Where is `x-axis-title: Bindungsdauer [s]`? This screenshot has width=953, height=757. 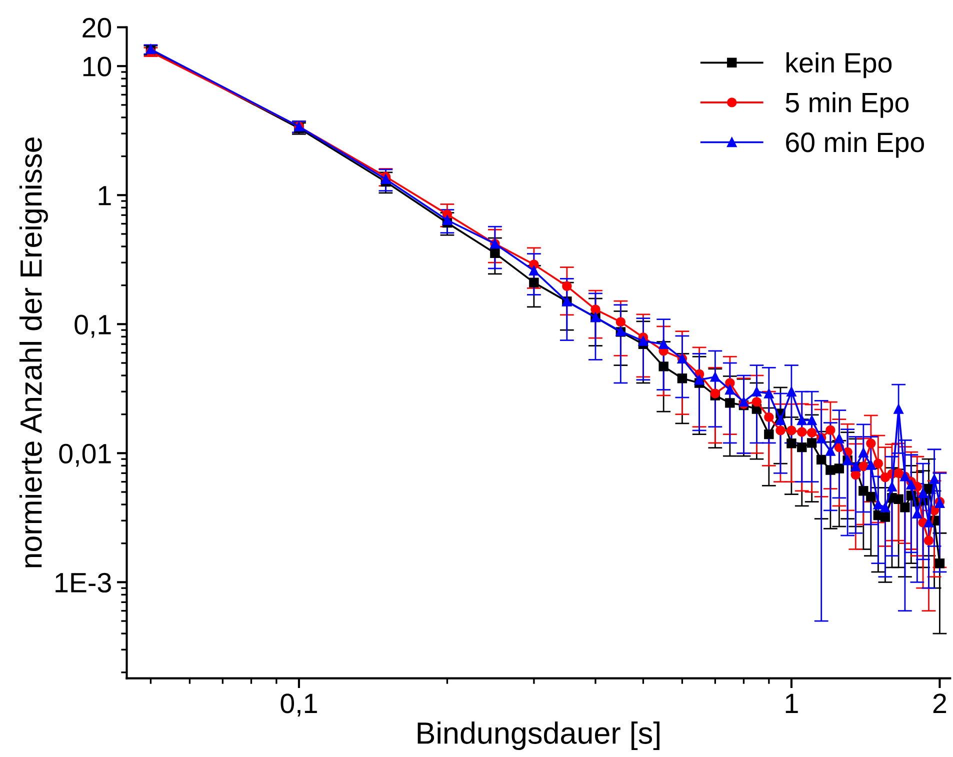
x-axis-title: Bindungsdauer [s] is located at coordinates (539, 736).